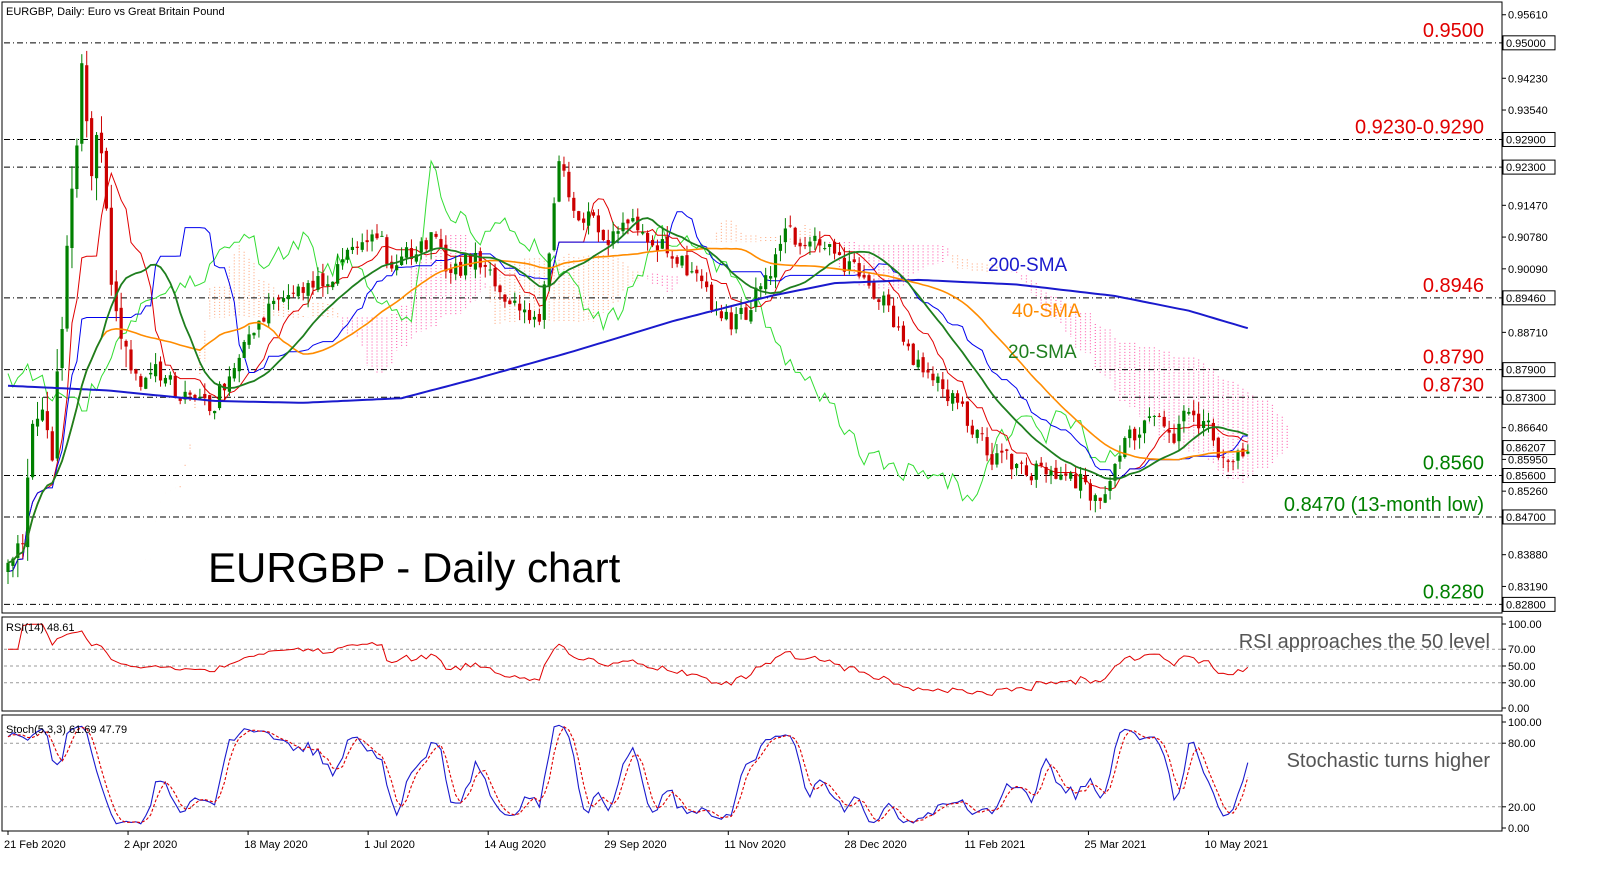 This screenshot has width=1607, height=882. I want to click on price-tick-label: 0.90090, so click(1528, 270).